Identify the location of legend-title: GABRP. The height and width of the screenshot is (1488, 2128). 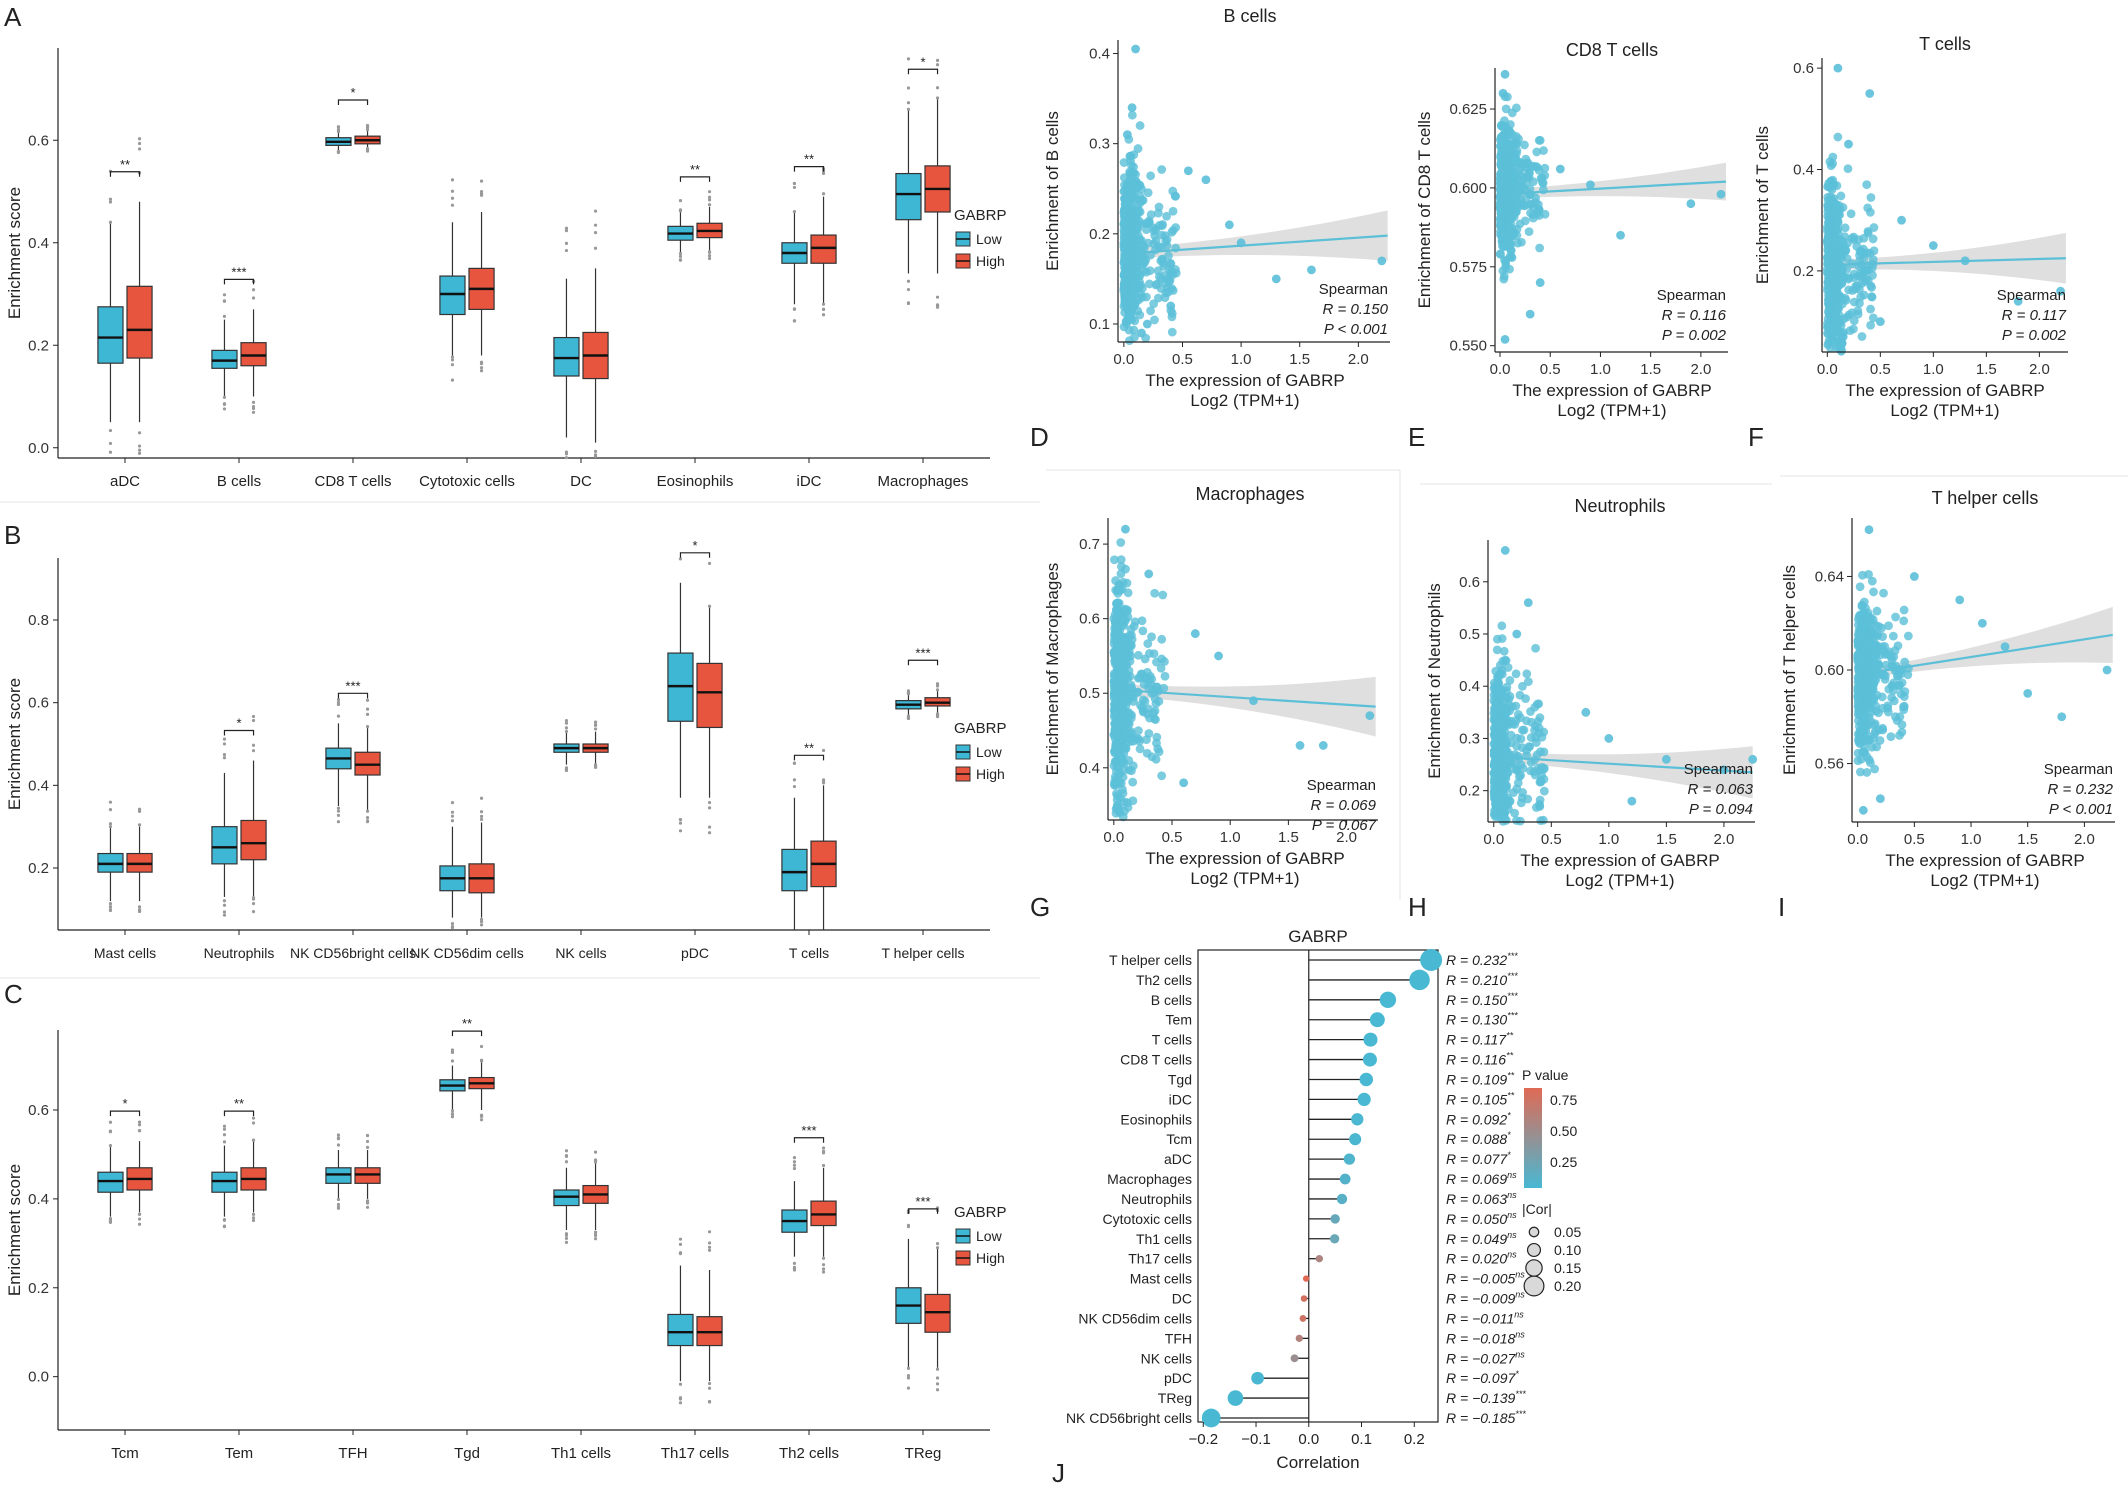
(980, 1212).